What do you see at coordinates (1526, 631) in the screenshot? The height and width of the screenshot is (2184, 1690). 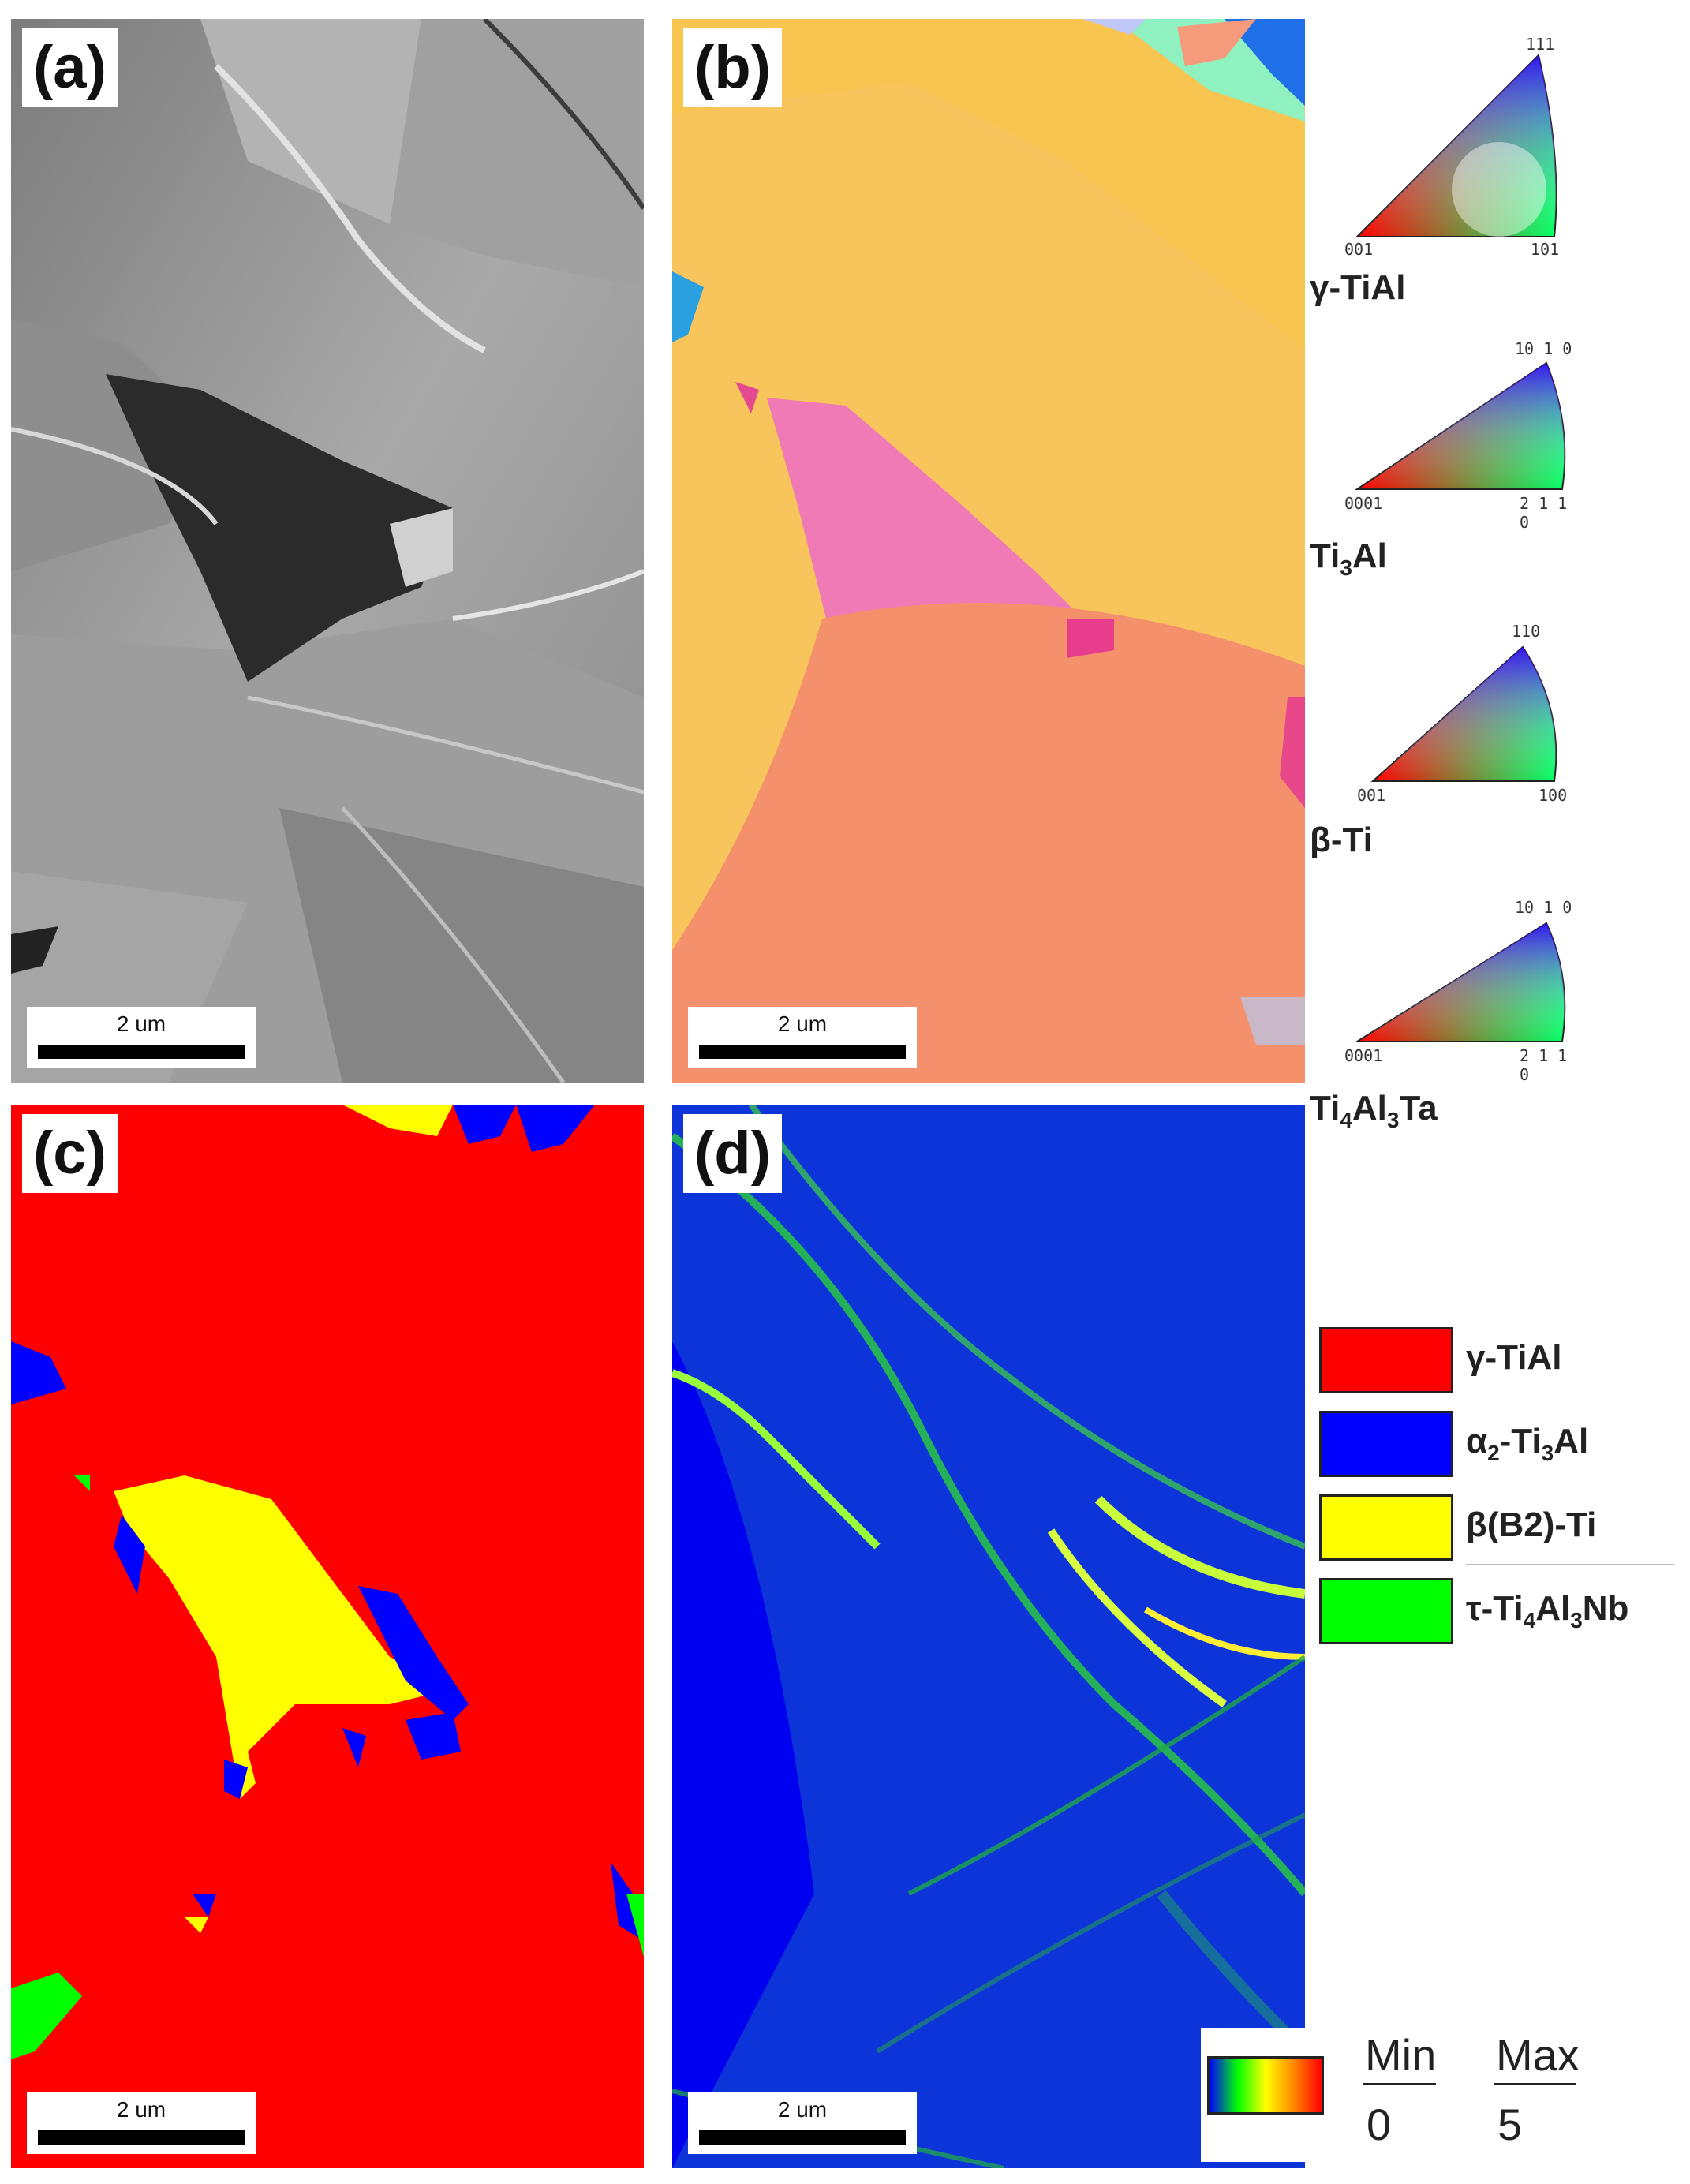 I see `ipf-top-label: 110` at bounding box center [1526, 631].